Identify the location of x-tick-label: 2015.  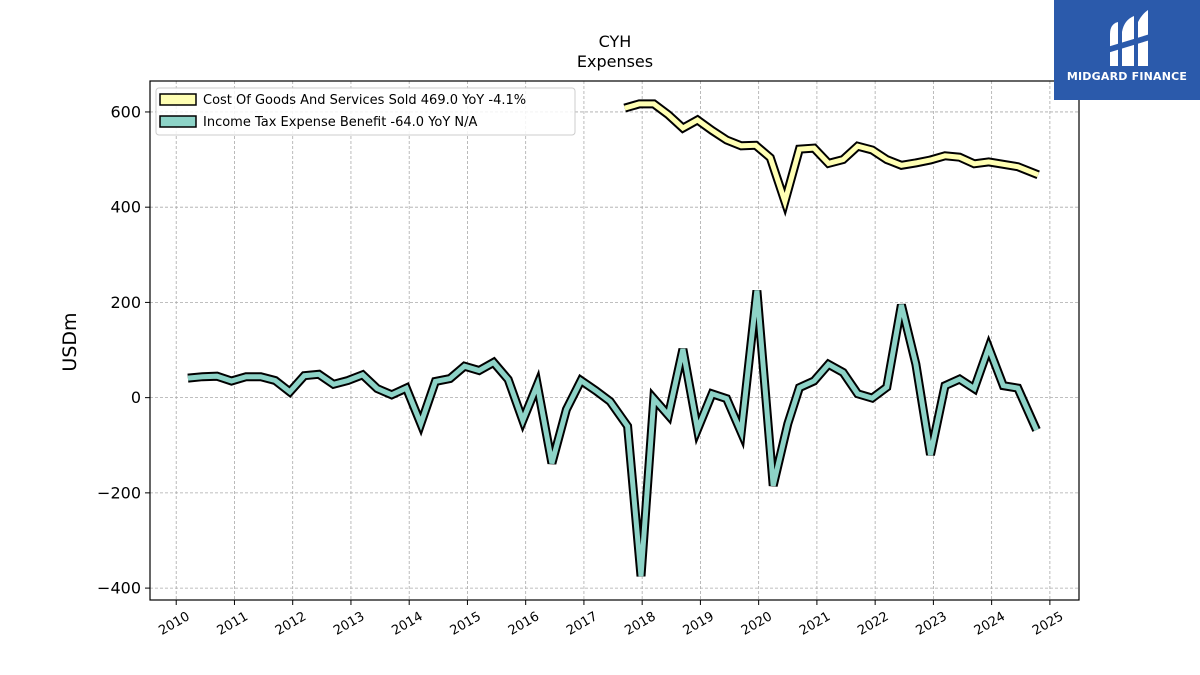
(466, 624).